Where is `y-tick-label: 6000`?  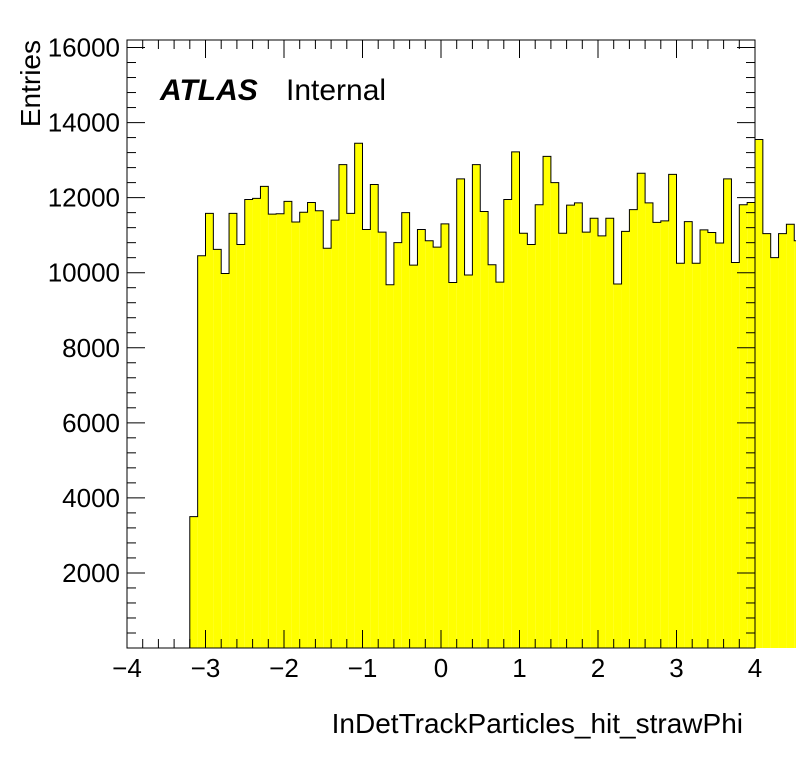
y-tick-label: 6000 is located at coordinates (91, 423).